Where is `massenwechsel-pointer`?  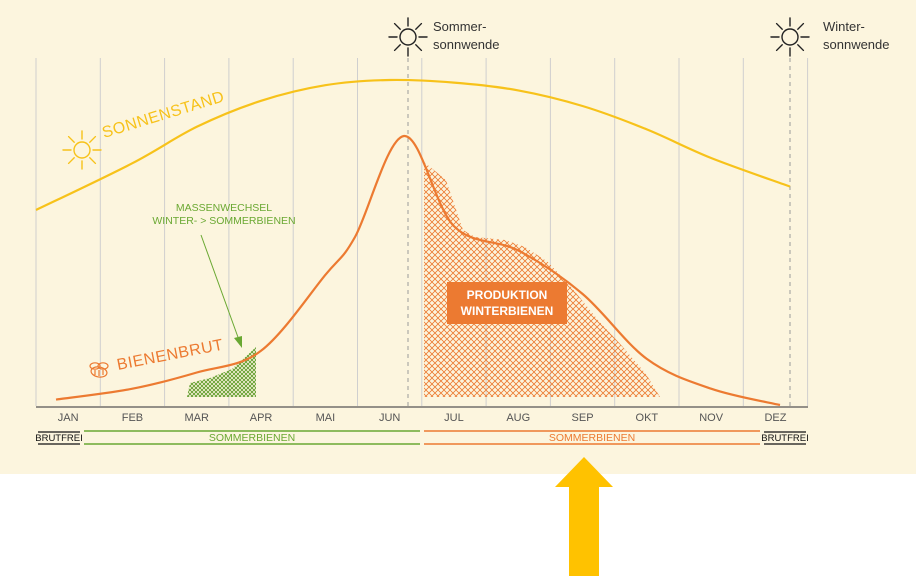 massenwechsel-pointer is located at coordinates (220, 287).